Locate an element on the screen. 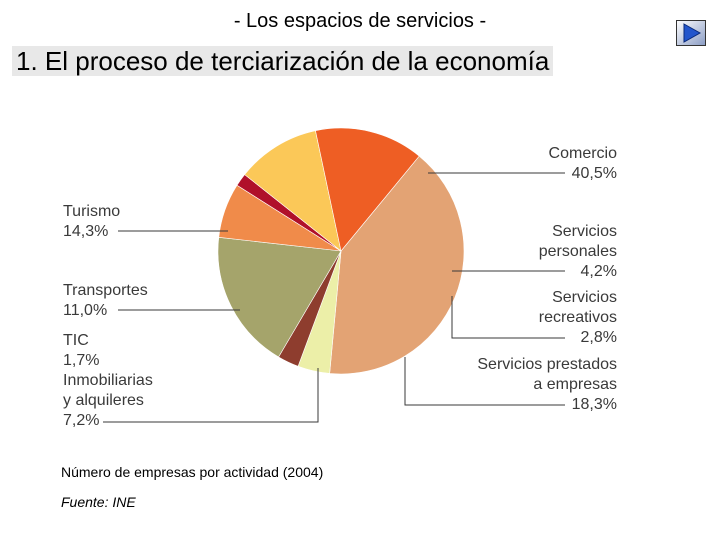 The width and height of the screenshot is (720, 540). slice-value-inmobiliarias-y-alquileres: 7,2% is located at coordinates (81, 420).